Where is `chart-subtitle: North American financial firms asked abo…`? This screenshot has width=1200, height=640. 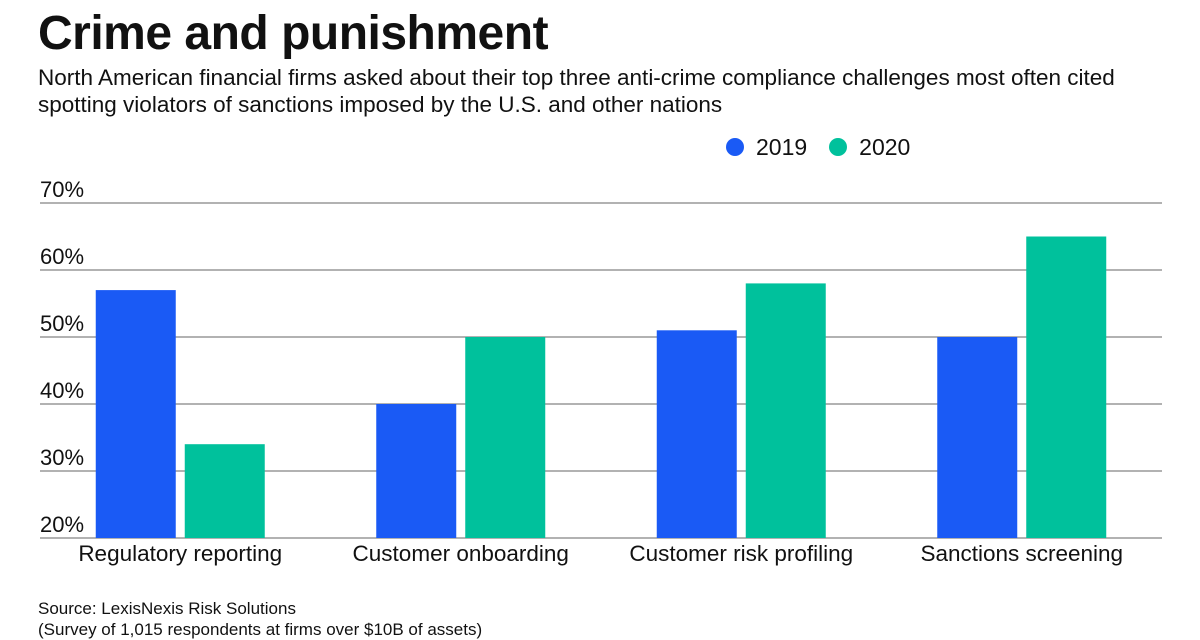 chart-subtitle: North American financial firms asked abo… is located at coordinates (576, 91).